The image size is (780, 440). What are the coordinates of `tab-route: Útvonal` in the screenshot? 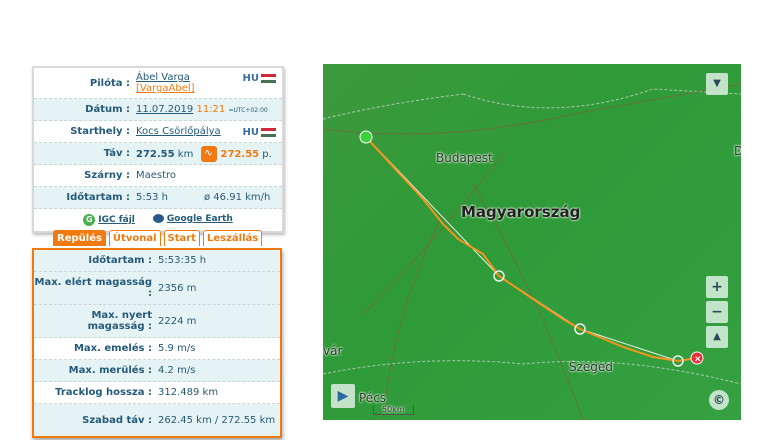 It's located at (134, 238).